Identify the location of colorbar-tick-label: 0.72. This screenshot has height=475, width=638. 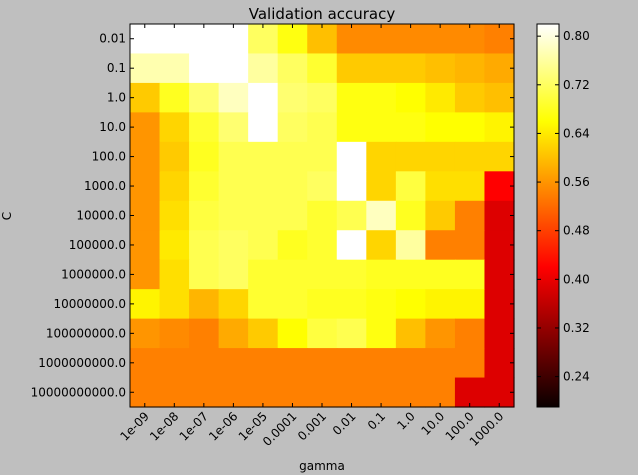
(576, 85).